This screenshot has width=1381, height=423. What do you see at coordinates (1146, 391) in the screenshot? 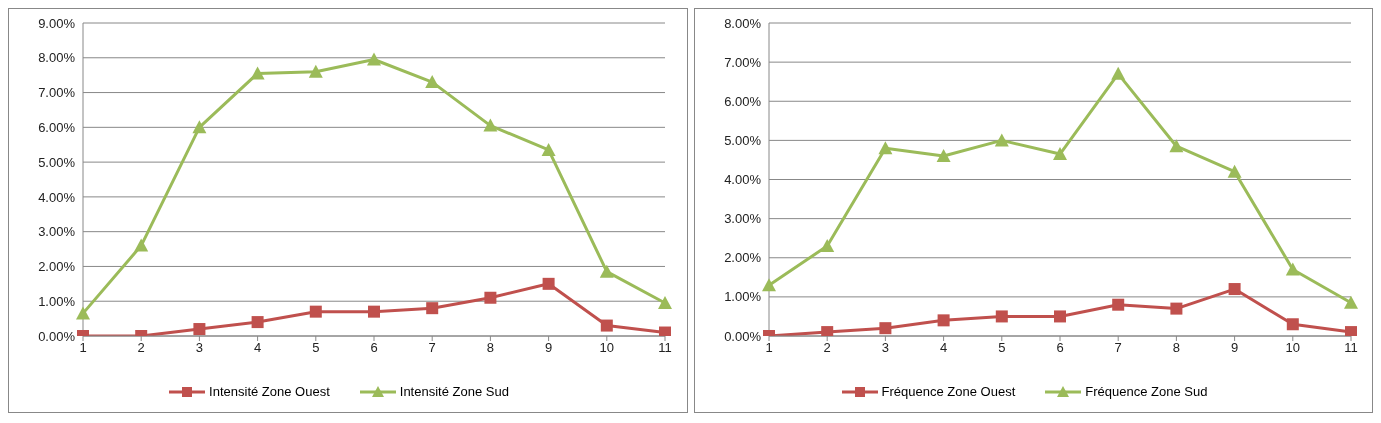
I see `legend-label: Fréquence Zone Sud` at bounding box center [1146, 391].